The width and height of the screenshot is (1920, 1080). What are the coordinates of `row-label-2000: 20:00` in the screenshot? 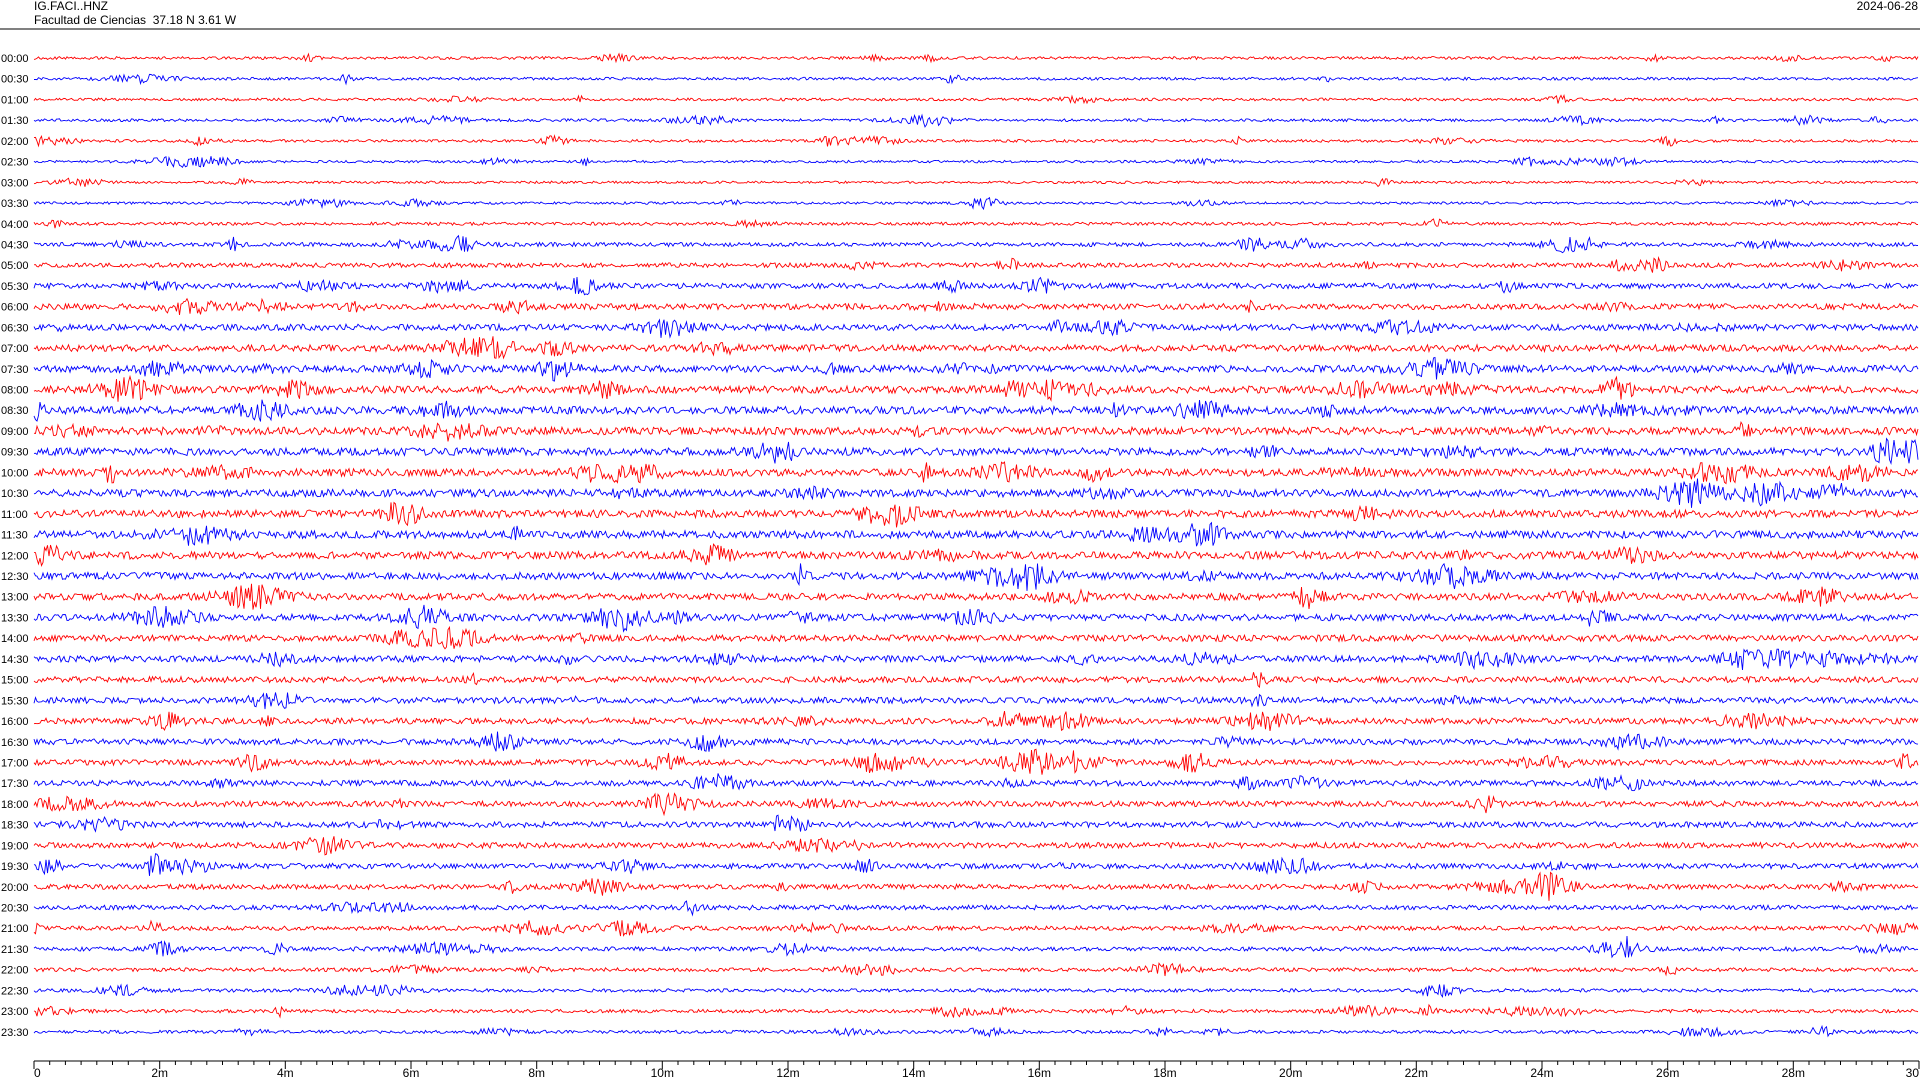 It's located at (15, 888).